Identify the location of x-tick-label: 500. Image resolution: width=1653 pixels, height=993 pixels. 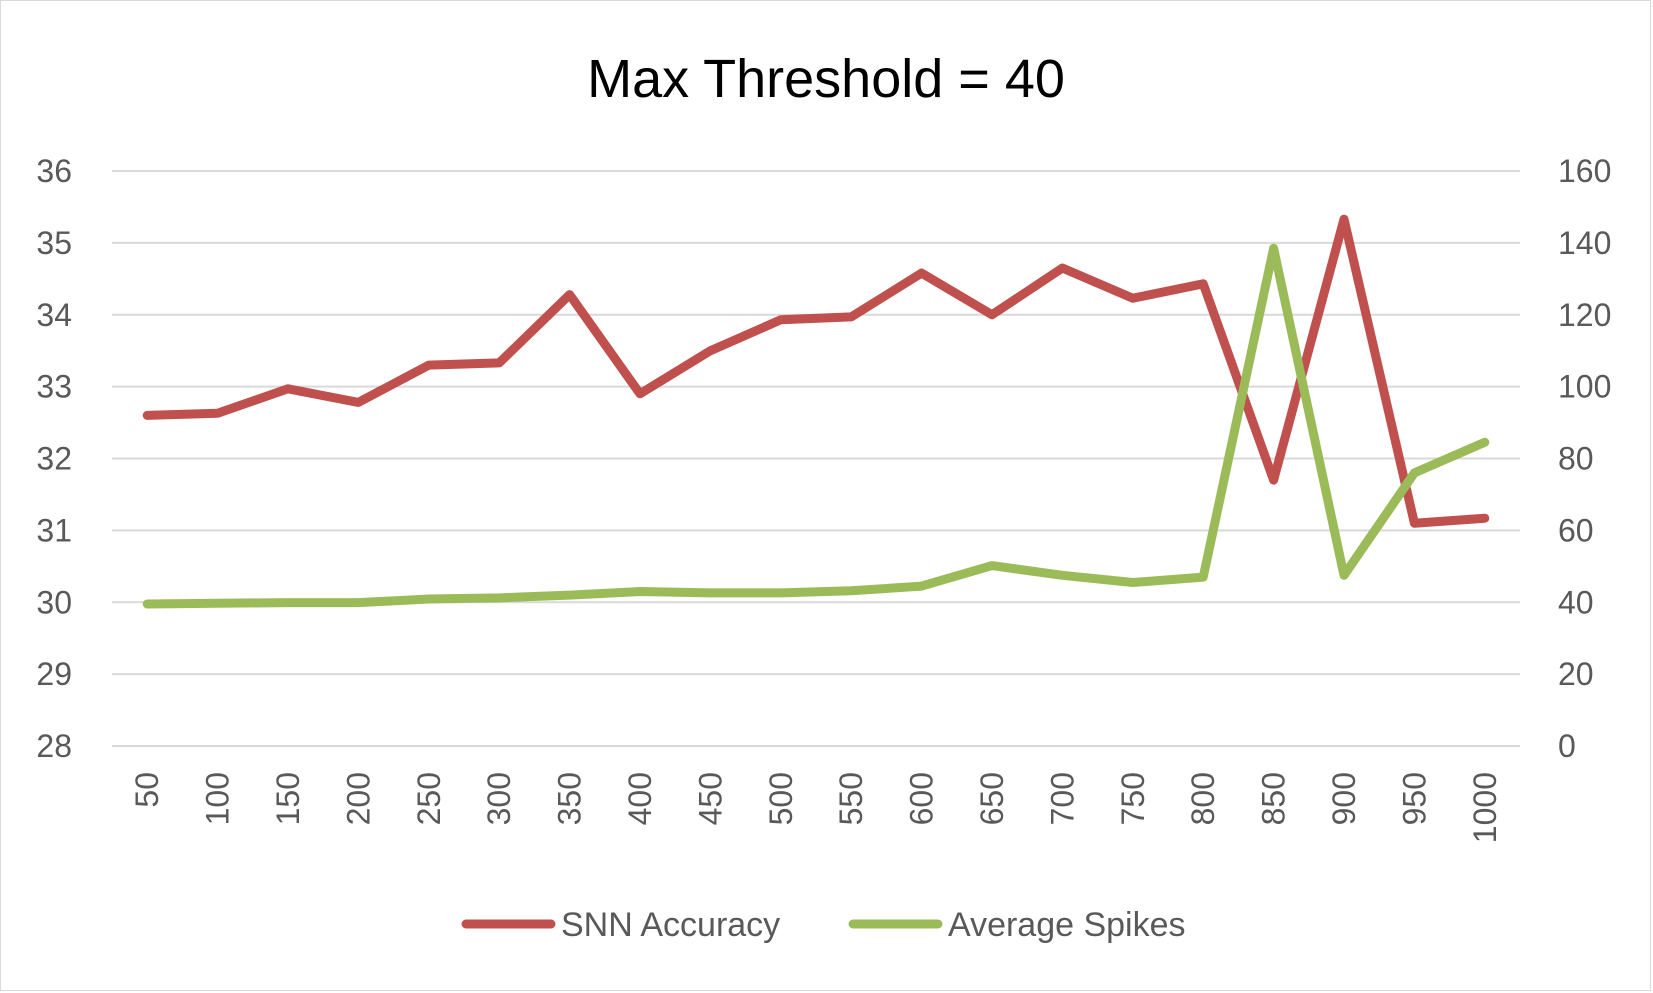
(781, 798).